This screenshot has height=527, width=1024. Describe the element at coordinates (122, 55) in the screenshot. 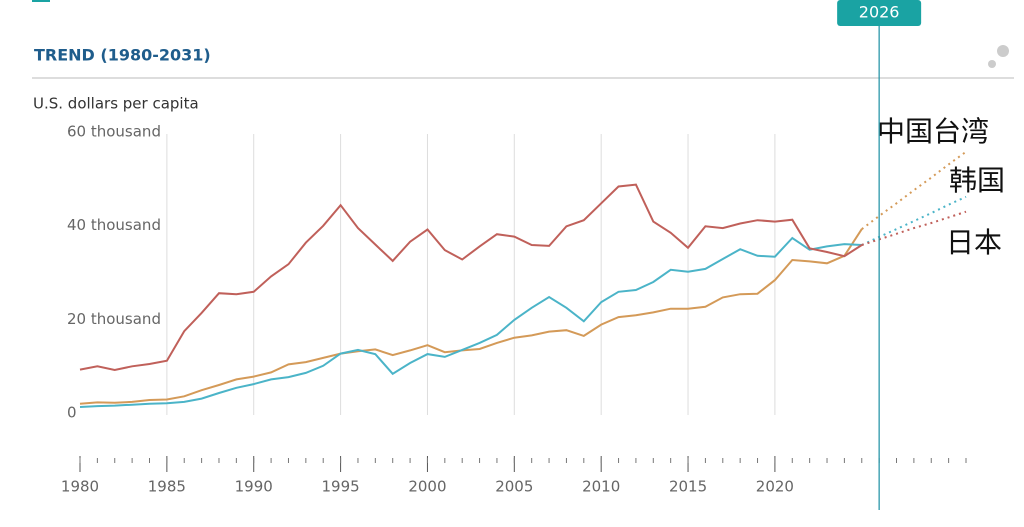

I see `chart-title: TREND (1980-2031)` at that location.